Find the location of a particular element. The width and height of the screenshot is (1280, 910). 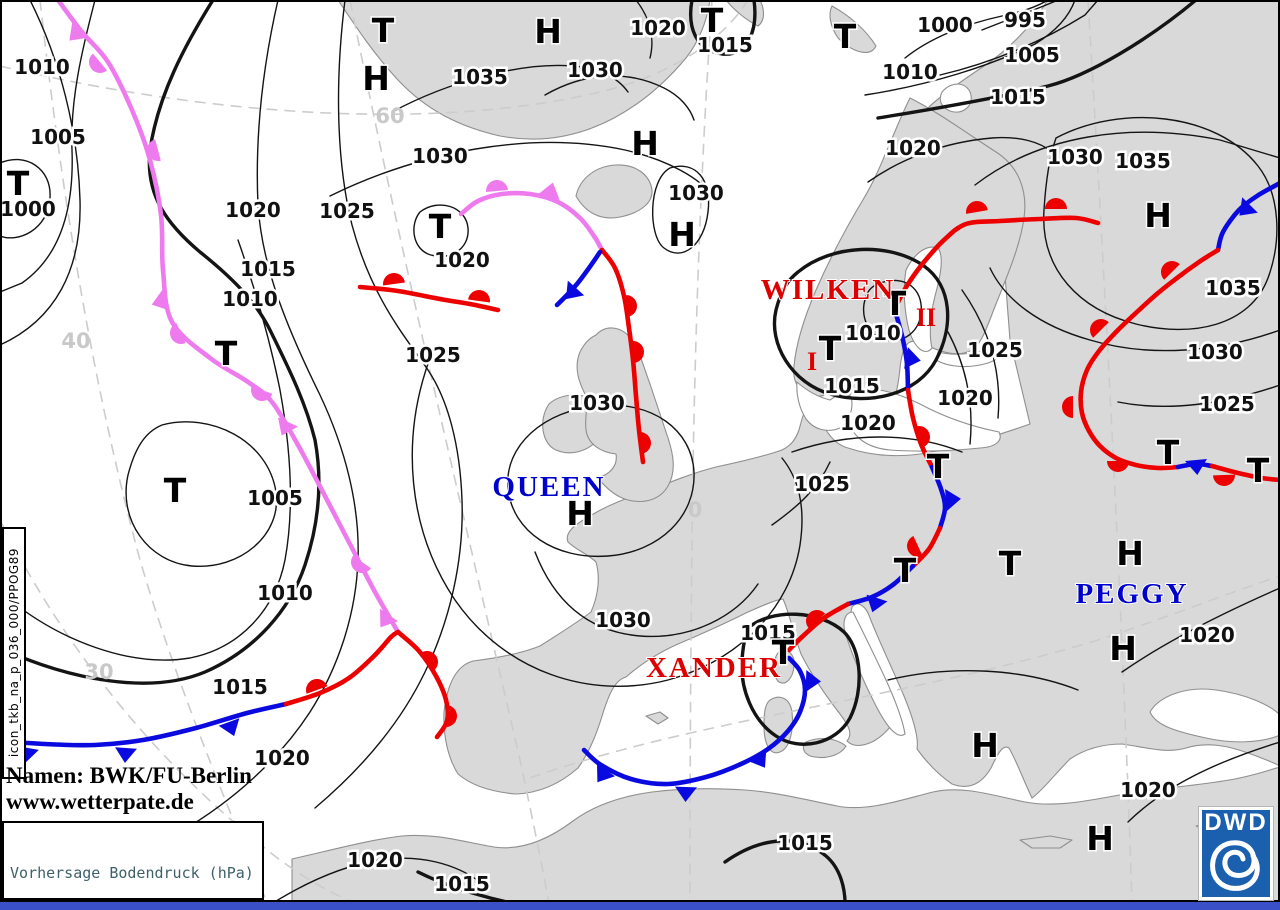

isobar-1020-east-of-wilken is located at coordinates (959, 388).